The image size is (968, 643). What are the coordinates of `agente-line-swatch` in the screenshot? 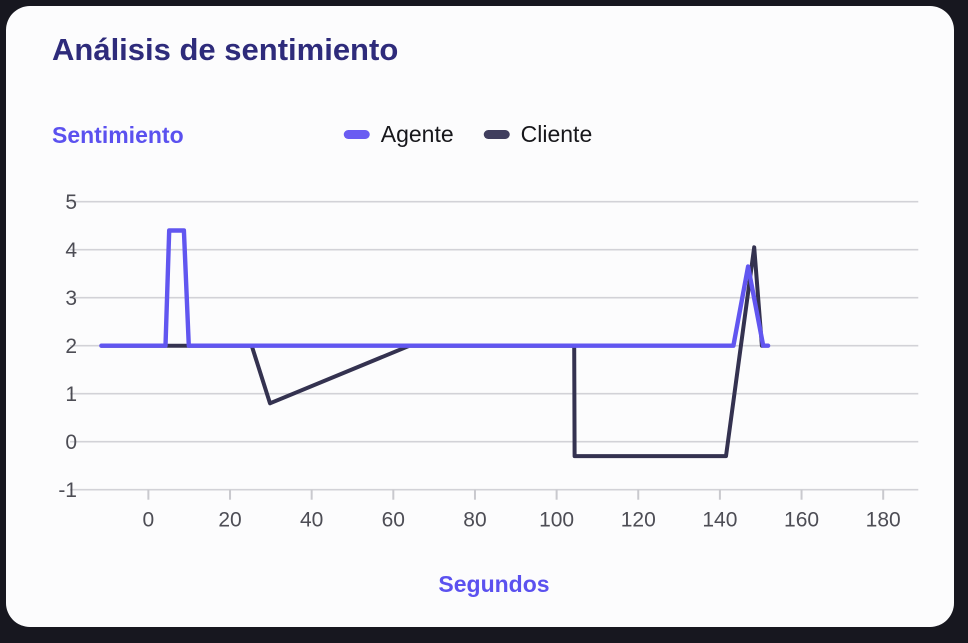 It's located at (356, 134).